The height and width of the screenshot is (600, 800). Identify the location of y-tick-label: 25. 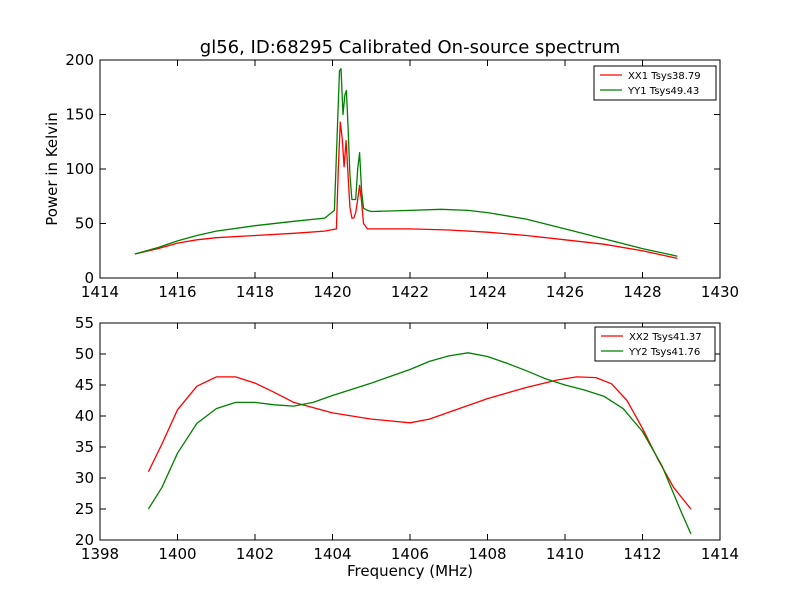
(84, 509).